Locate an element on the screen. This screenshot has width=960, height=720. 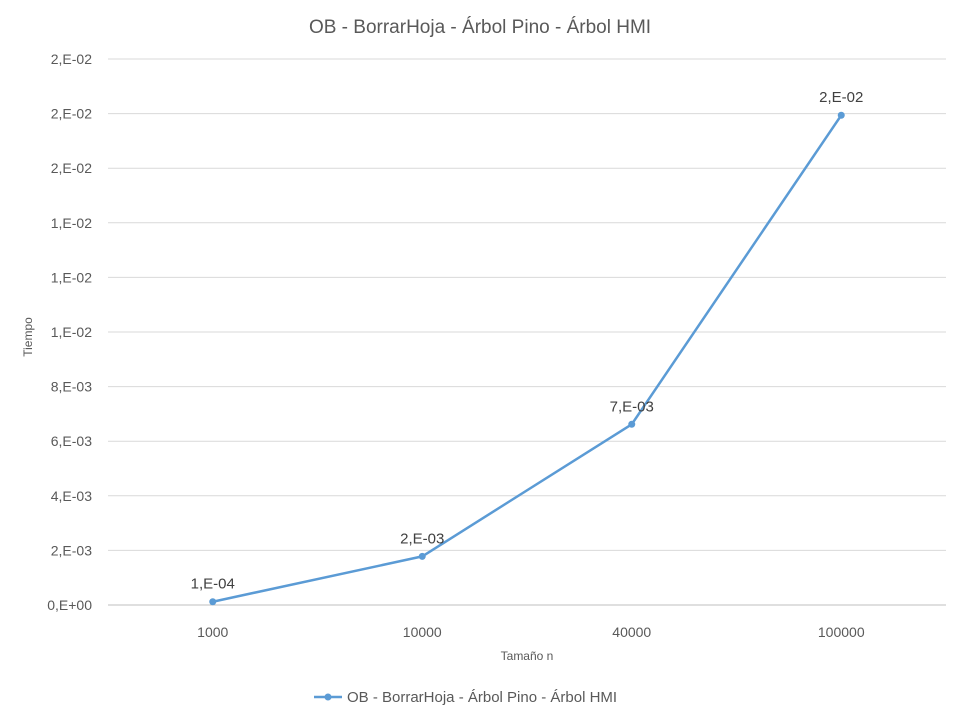
y-tick-label: 4,E-03 is located at coordinates (71, 496).